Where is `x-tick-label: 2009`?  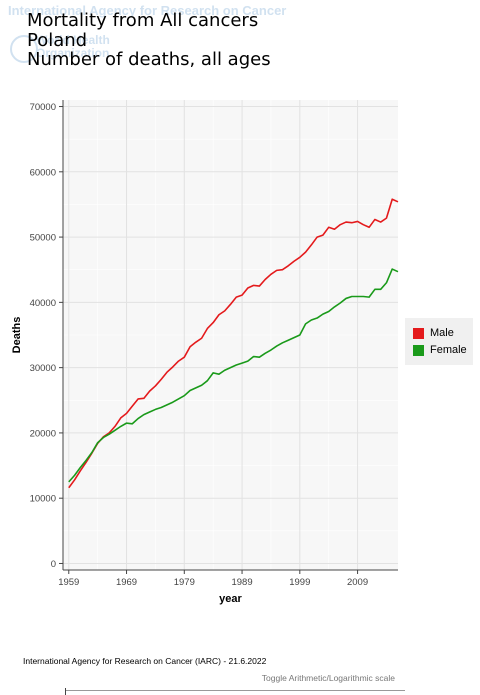 x-tick-label: 2009 is located at coordinates (357, 582).